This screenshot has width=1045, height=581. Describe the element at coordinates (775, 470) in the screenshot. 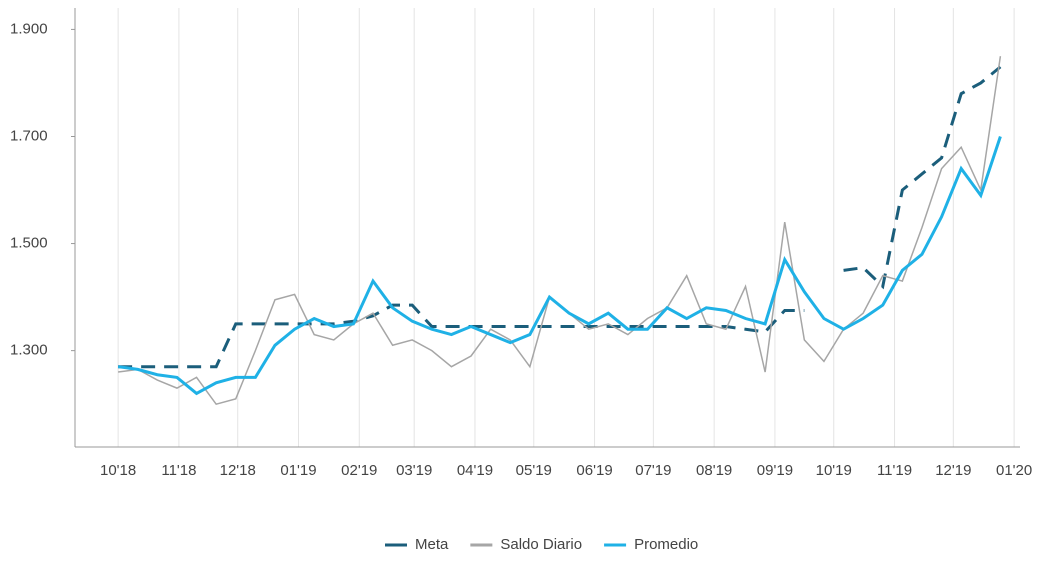

I see `x-tick-label: 09'19` at that location.